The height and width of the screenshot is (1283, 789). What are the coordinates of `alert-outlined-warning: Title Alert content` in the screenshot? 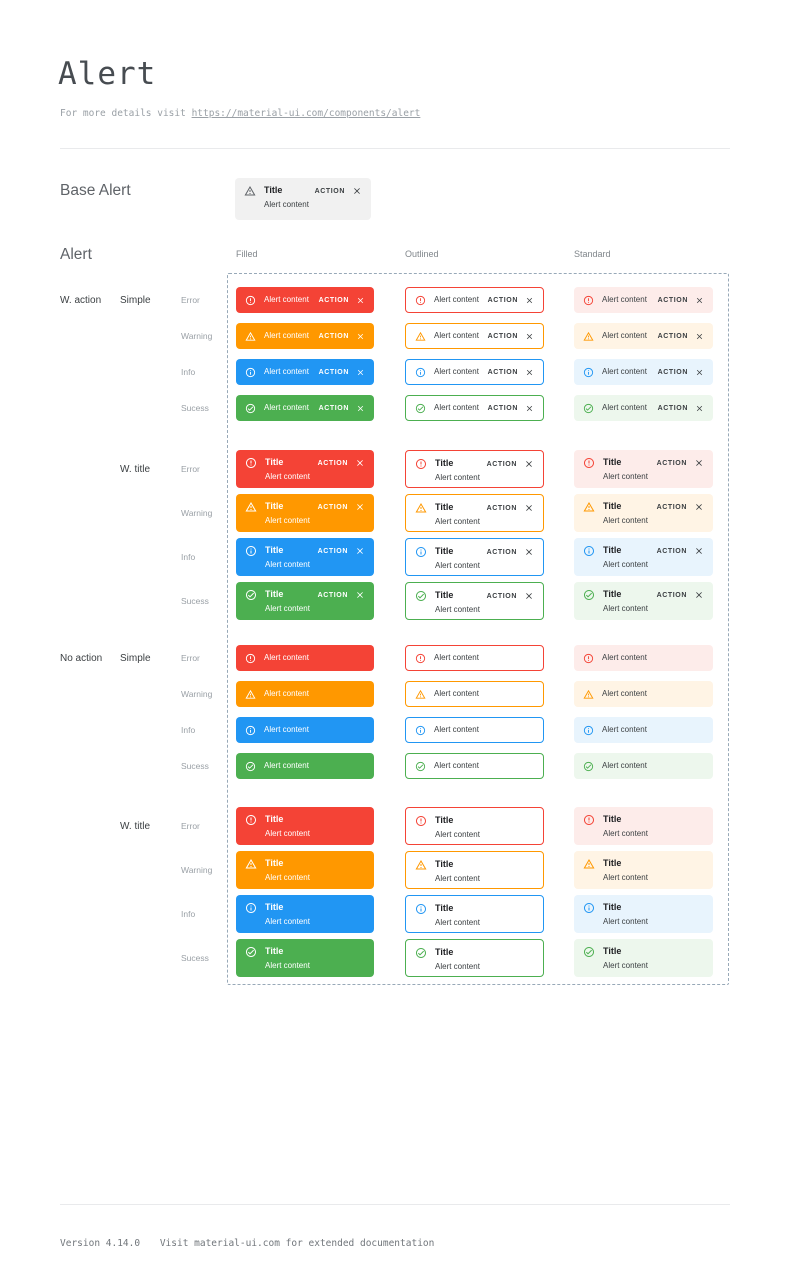 It's located at (474, 870).